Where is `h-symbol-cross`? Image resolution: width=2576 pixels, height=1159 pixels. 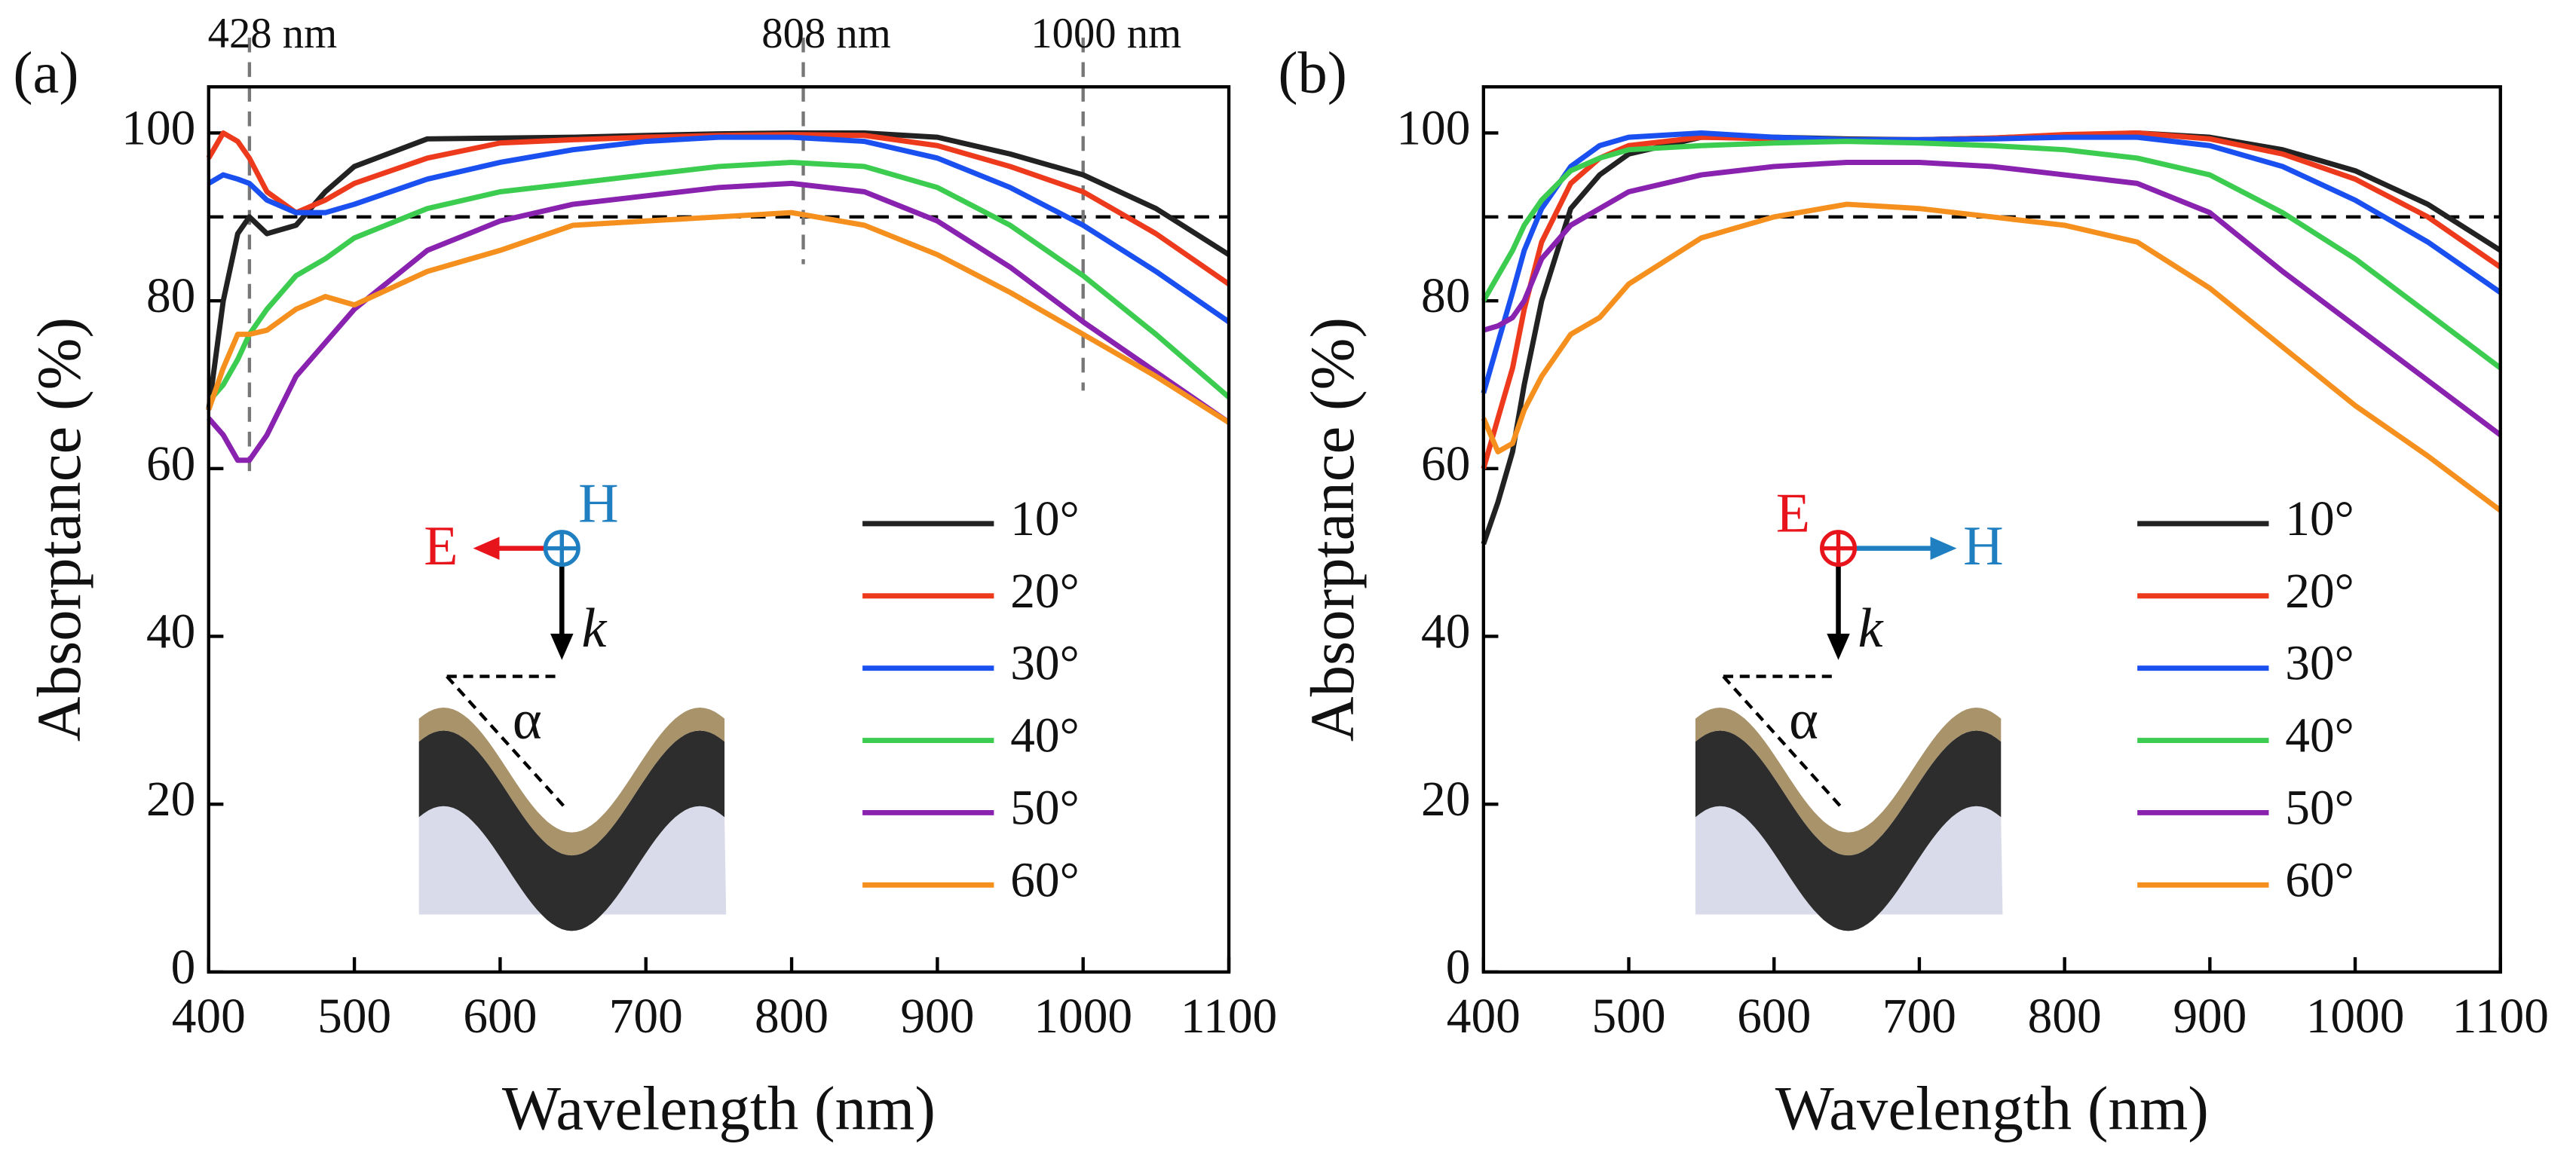
h-symbol-cross is located at coordinates (562, 548).